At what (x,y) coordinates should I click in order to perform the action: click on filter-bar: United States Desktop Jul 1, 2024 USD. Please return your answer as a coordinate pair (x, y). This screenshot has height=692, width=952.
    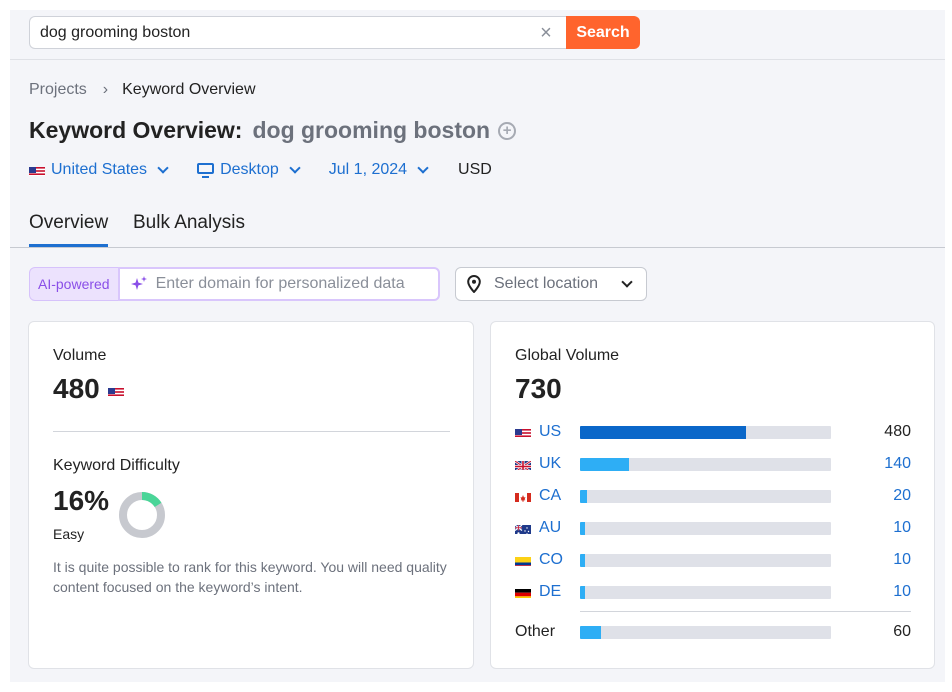
    Looking at the image, I should click on (260, 170).